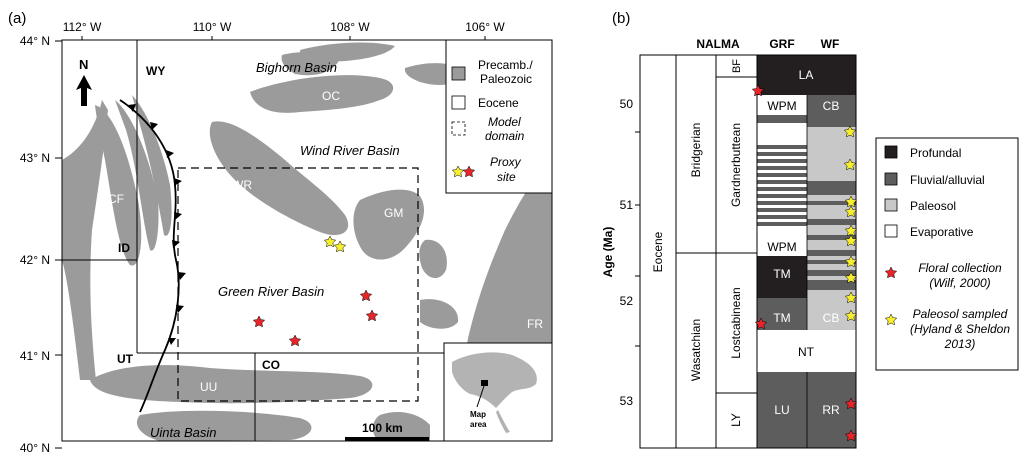 The width and height of the screenshot is (1019, 453). I want to click on legend-precamb-2: Paleozoic, so click(506, 79).